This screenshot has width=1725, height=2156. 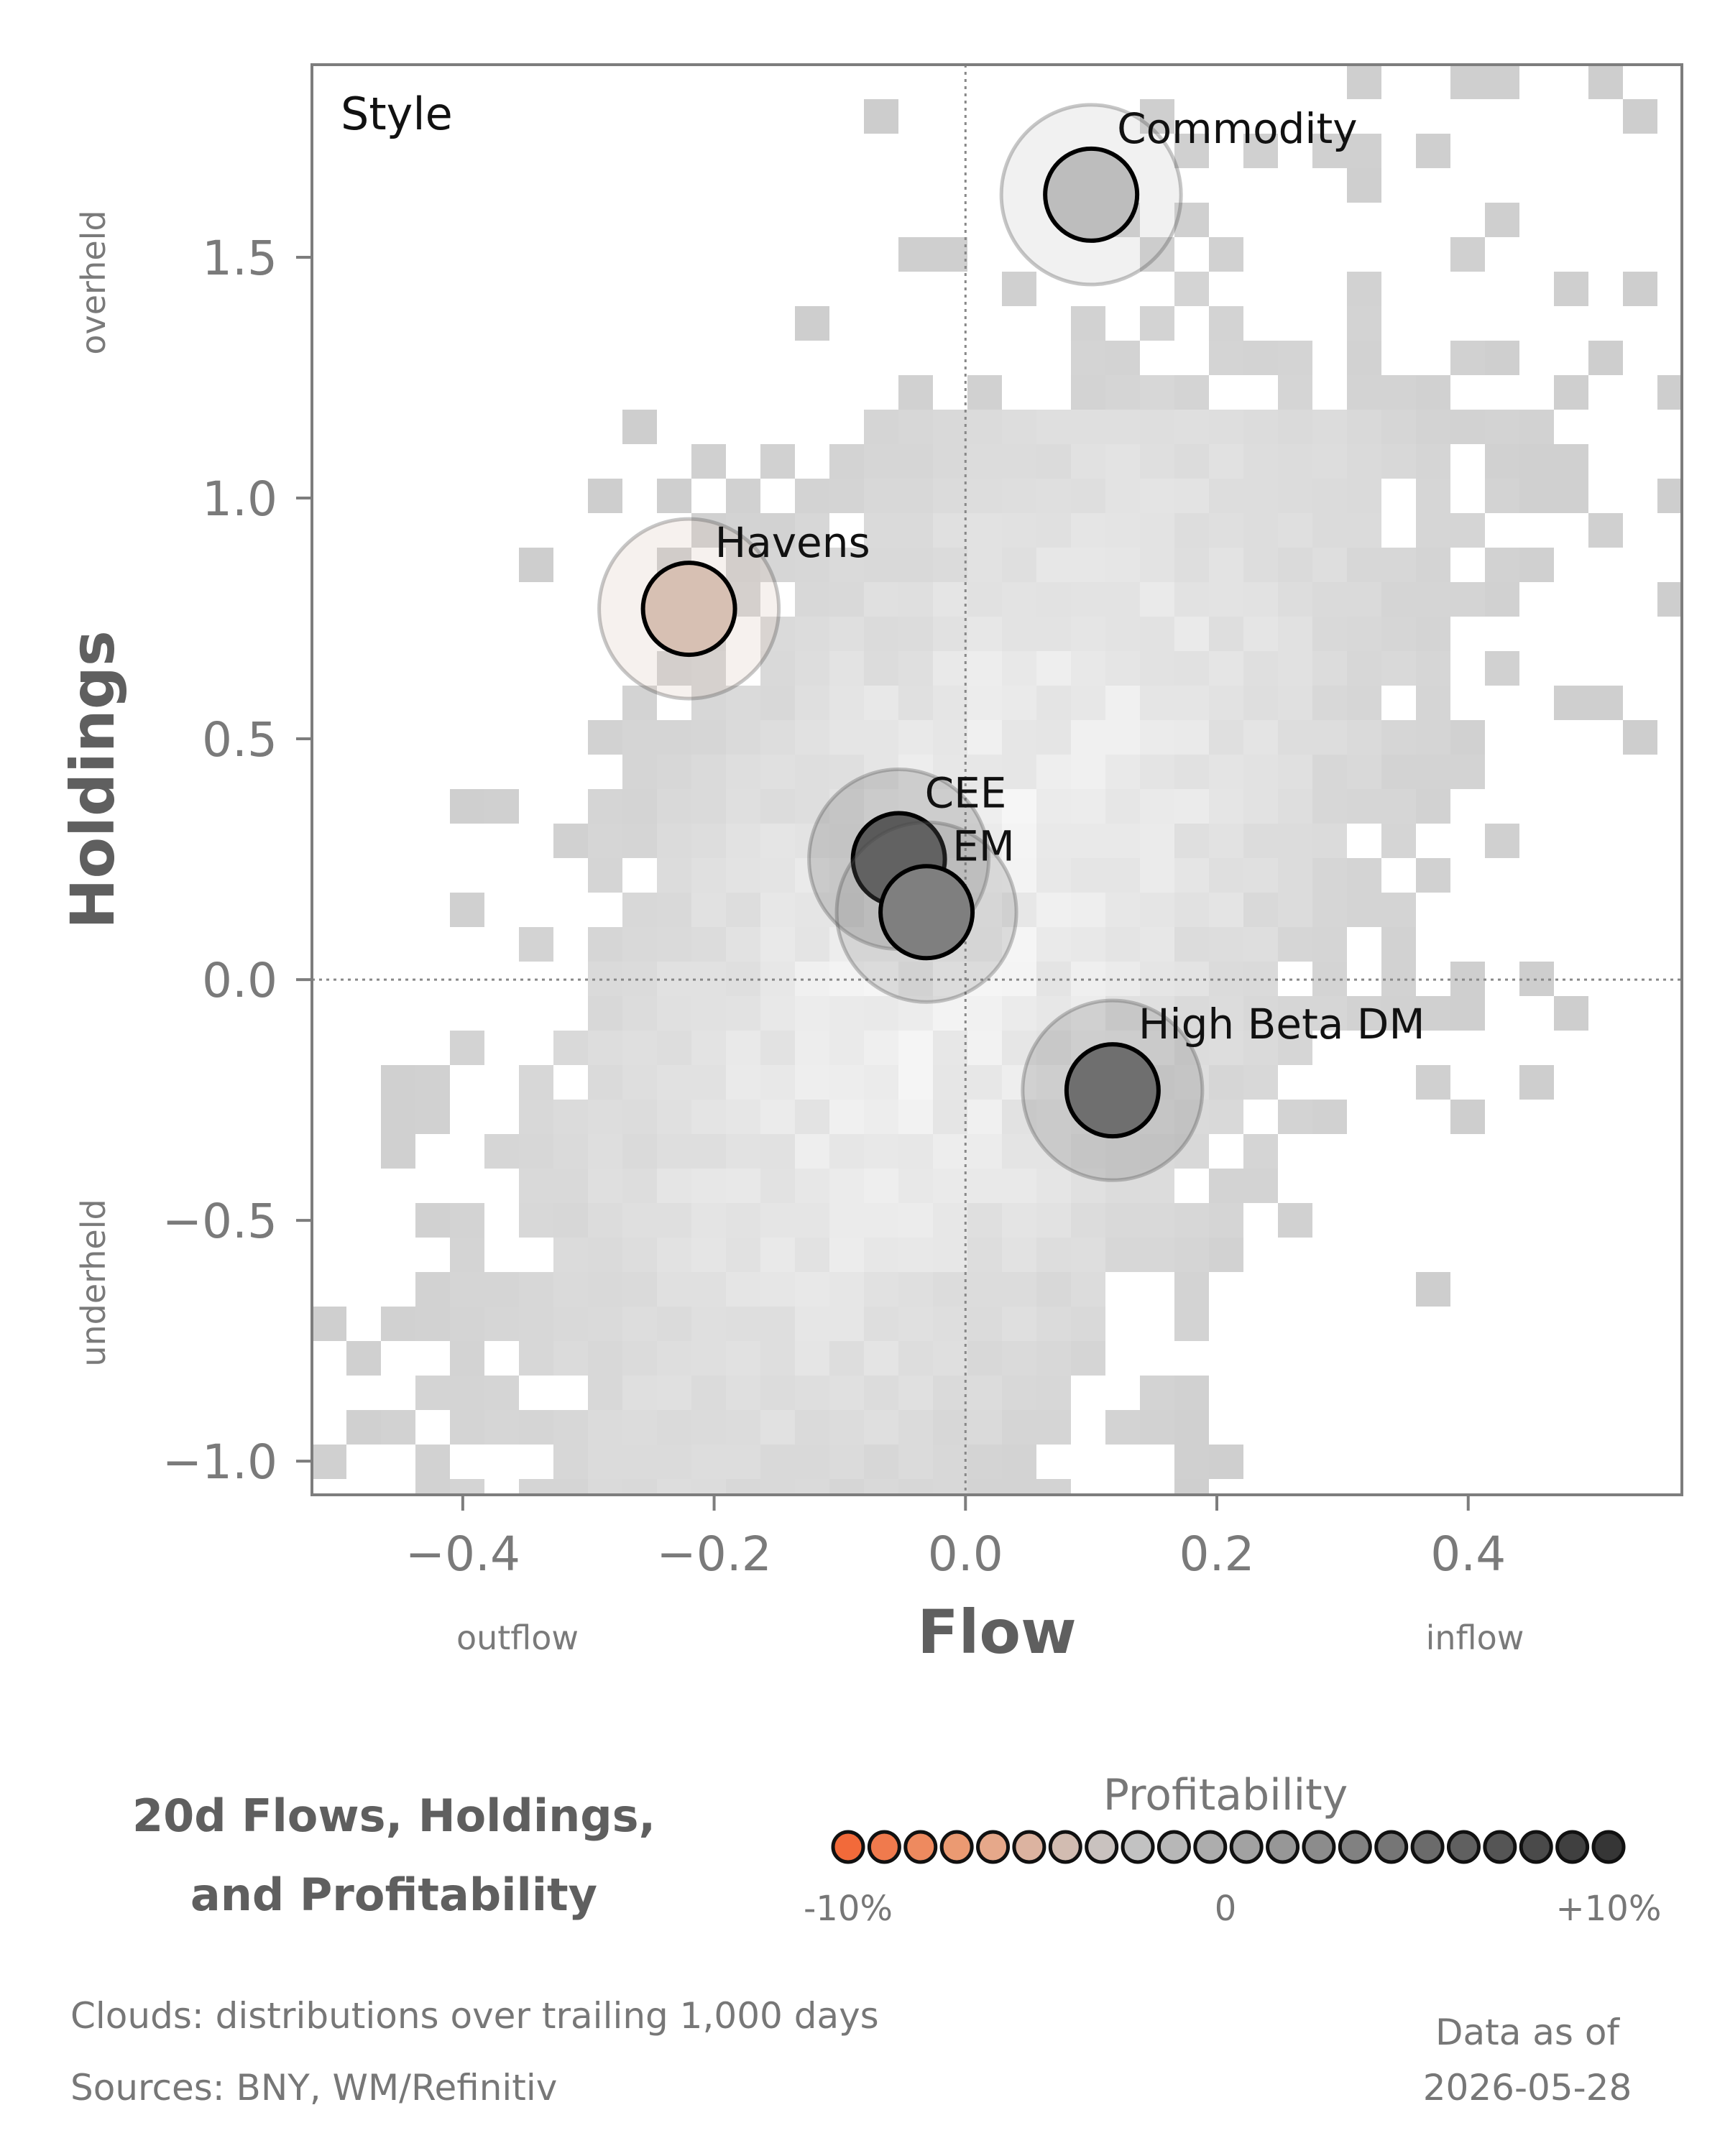 I want to click on legend-tick-min: -10%, so click(x=848, y=1909).